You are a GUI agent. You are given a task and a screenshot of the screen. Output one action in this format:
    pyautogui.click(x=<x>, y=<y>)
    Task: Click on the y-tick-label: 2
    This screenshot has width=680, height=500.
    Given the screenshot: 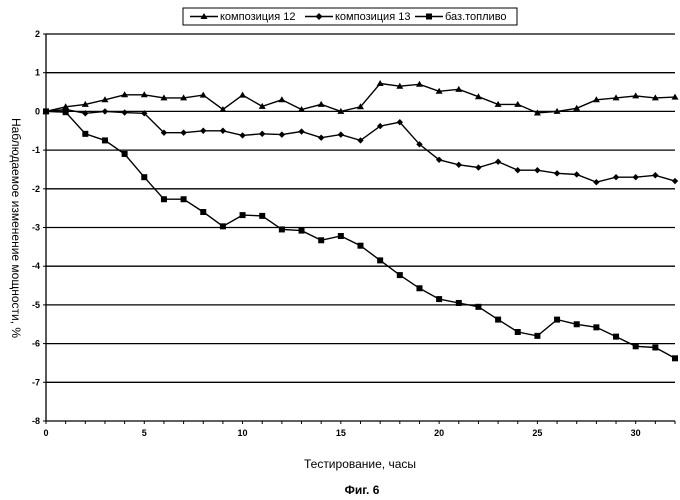 What is the action you would take?
    pyautogui.click(x=37, y=34)
    